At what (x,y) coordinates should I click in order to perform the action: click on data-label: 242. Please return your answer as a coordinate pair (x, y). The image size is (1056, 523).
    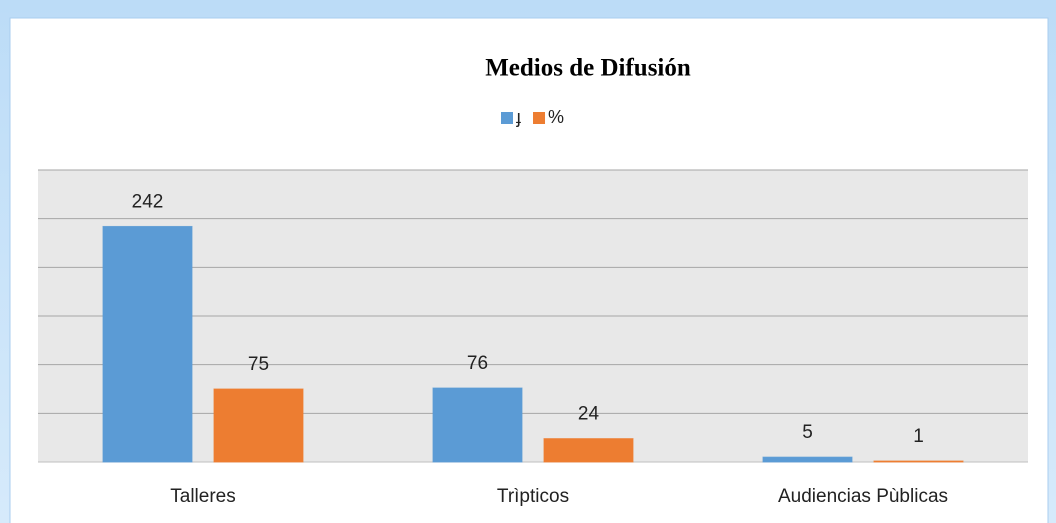
    Looking at the image, I should click on (148, 201).